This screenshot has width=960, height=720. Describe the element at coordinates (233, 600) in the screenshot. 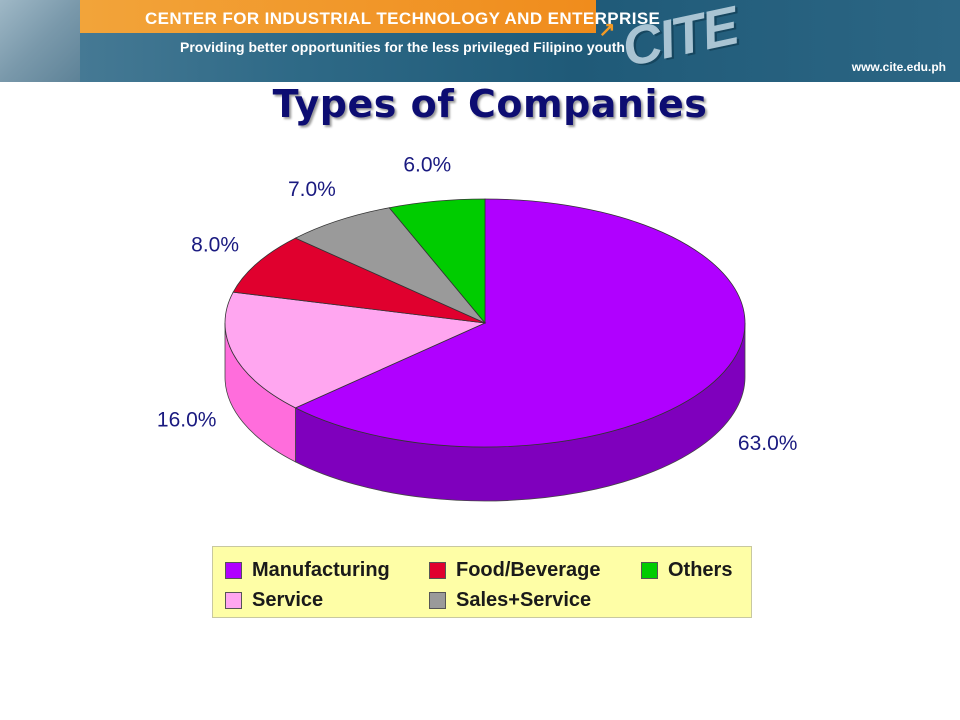

I see `legend-swatch-service` at that location.